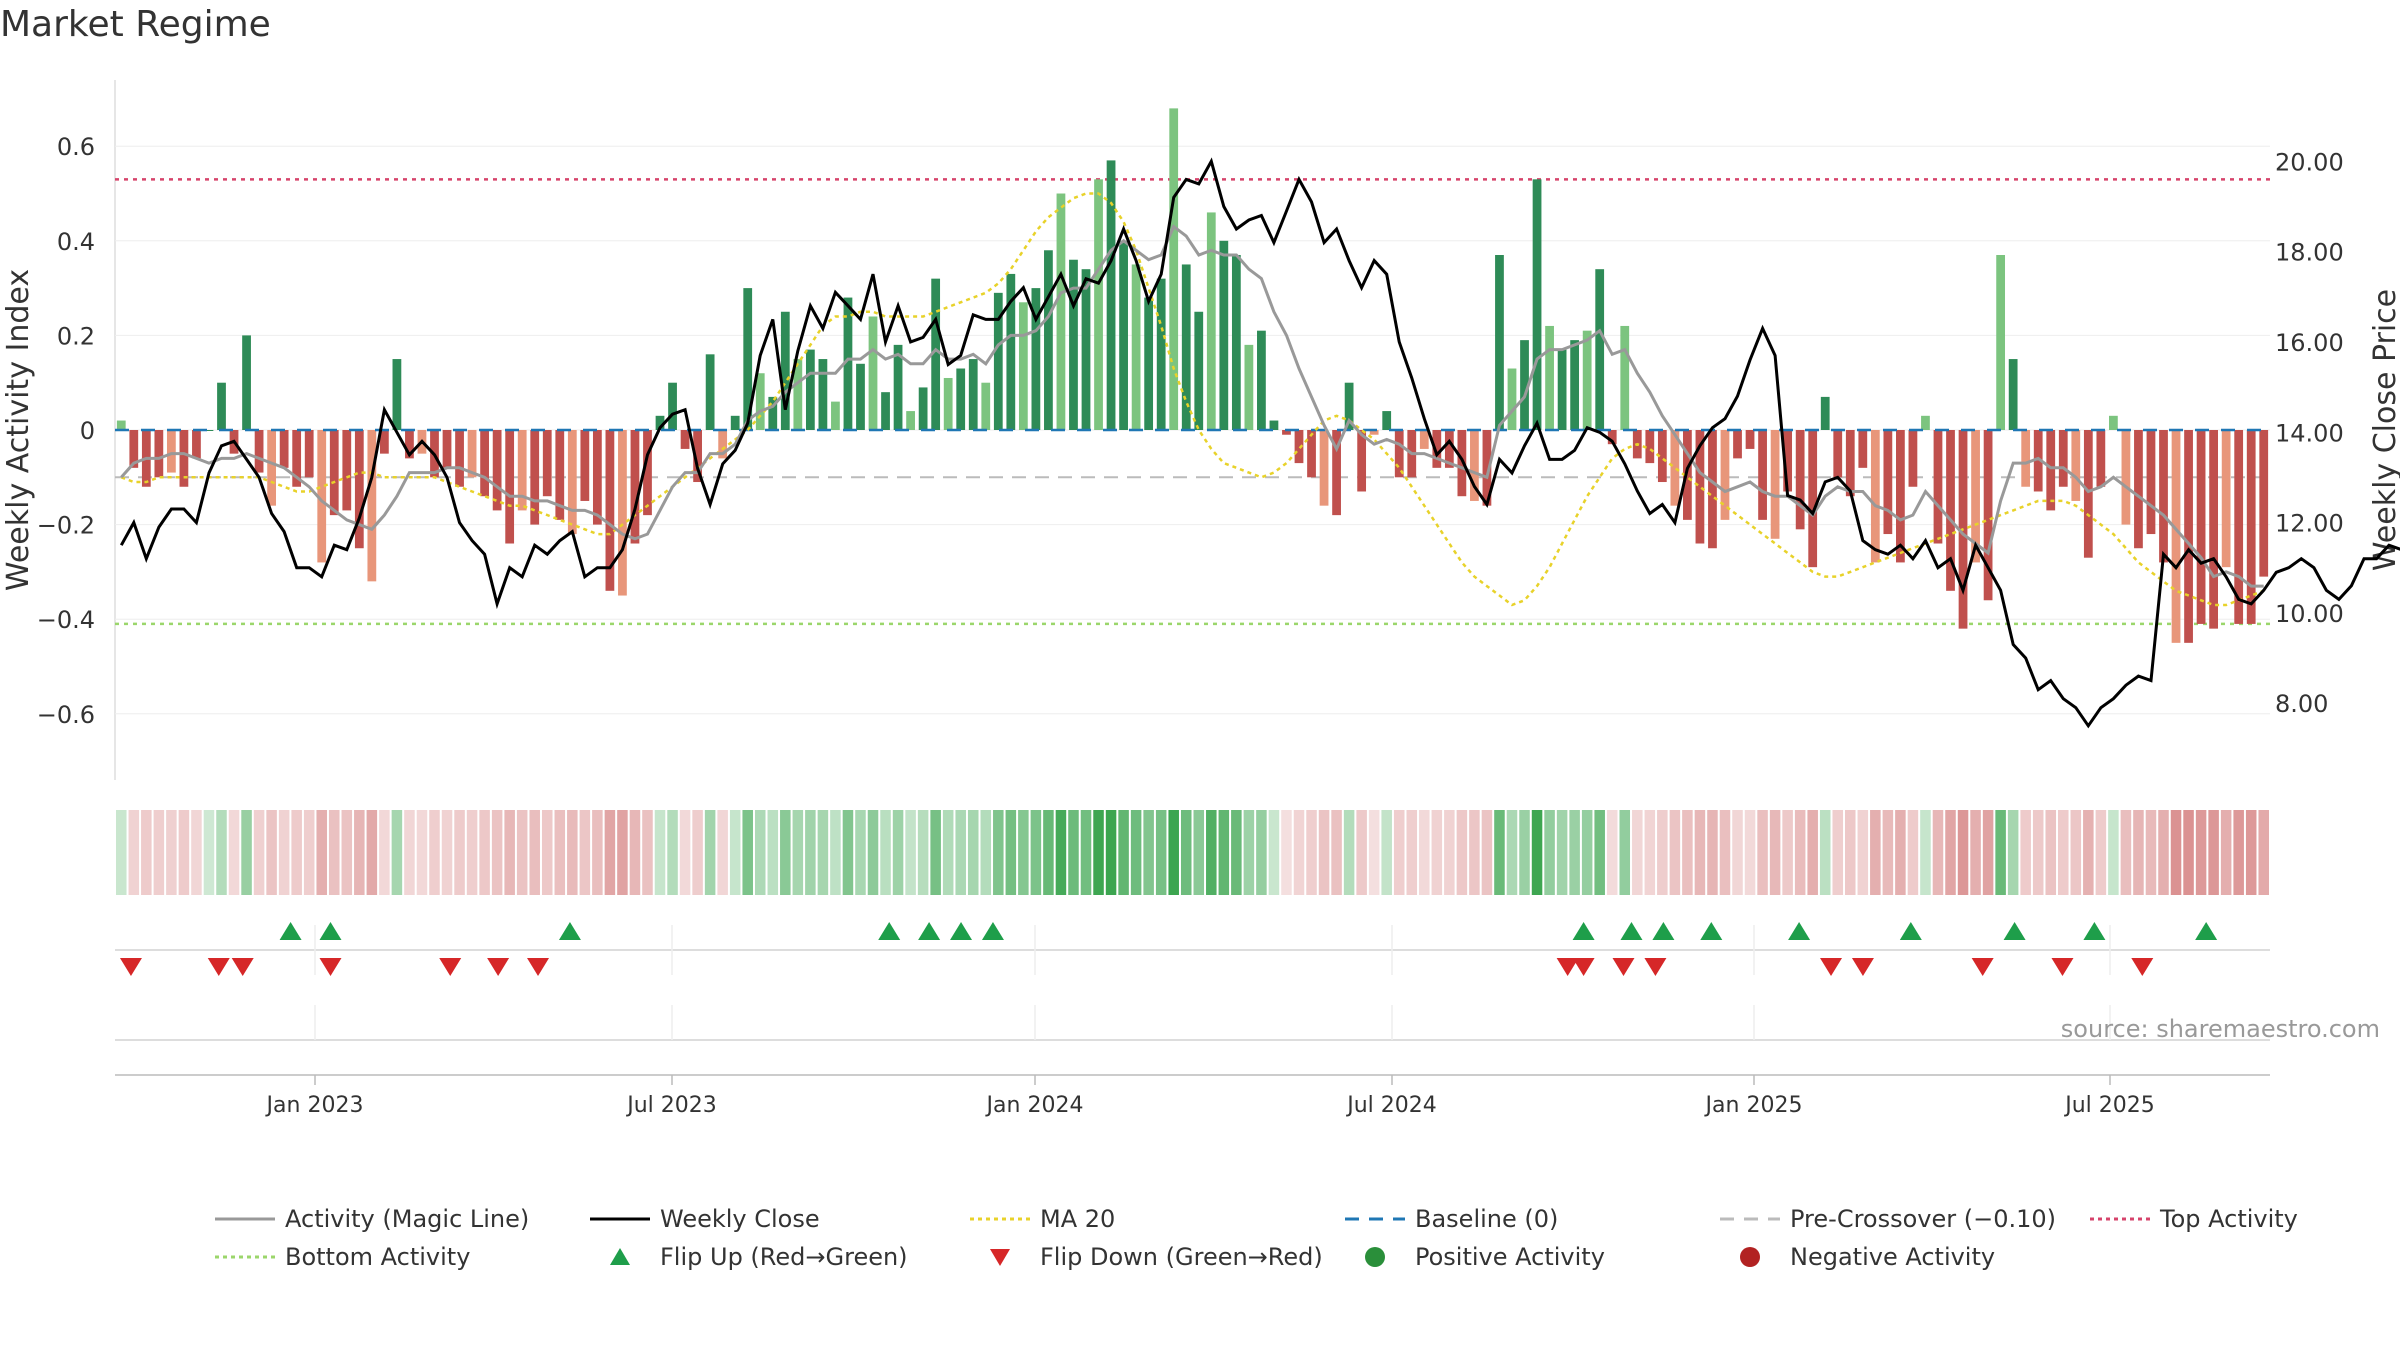  What do you see at coordinates (135, 24) in the screenshot?
I see `chart-title: Market Regime` at bounding box center [135, 24].